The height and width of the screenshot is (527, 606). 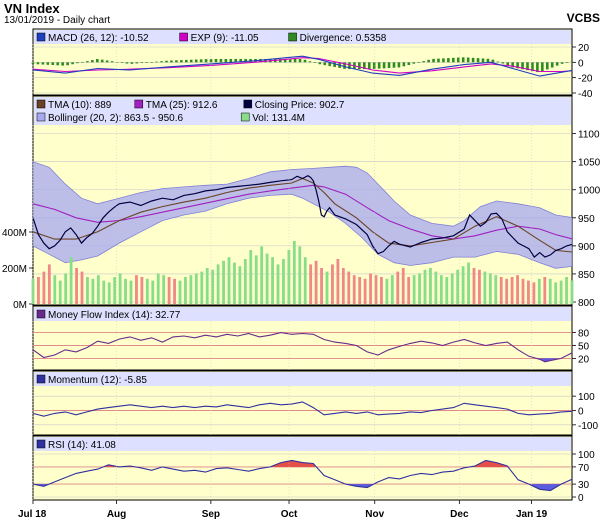 I want to click on price-legend-label: TMA (25): 912.6, so click(x=182, y=105).